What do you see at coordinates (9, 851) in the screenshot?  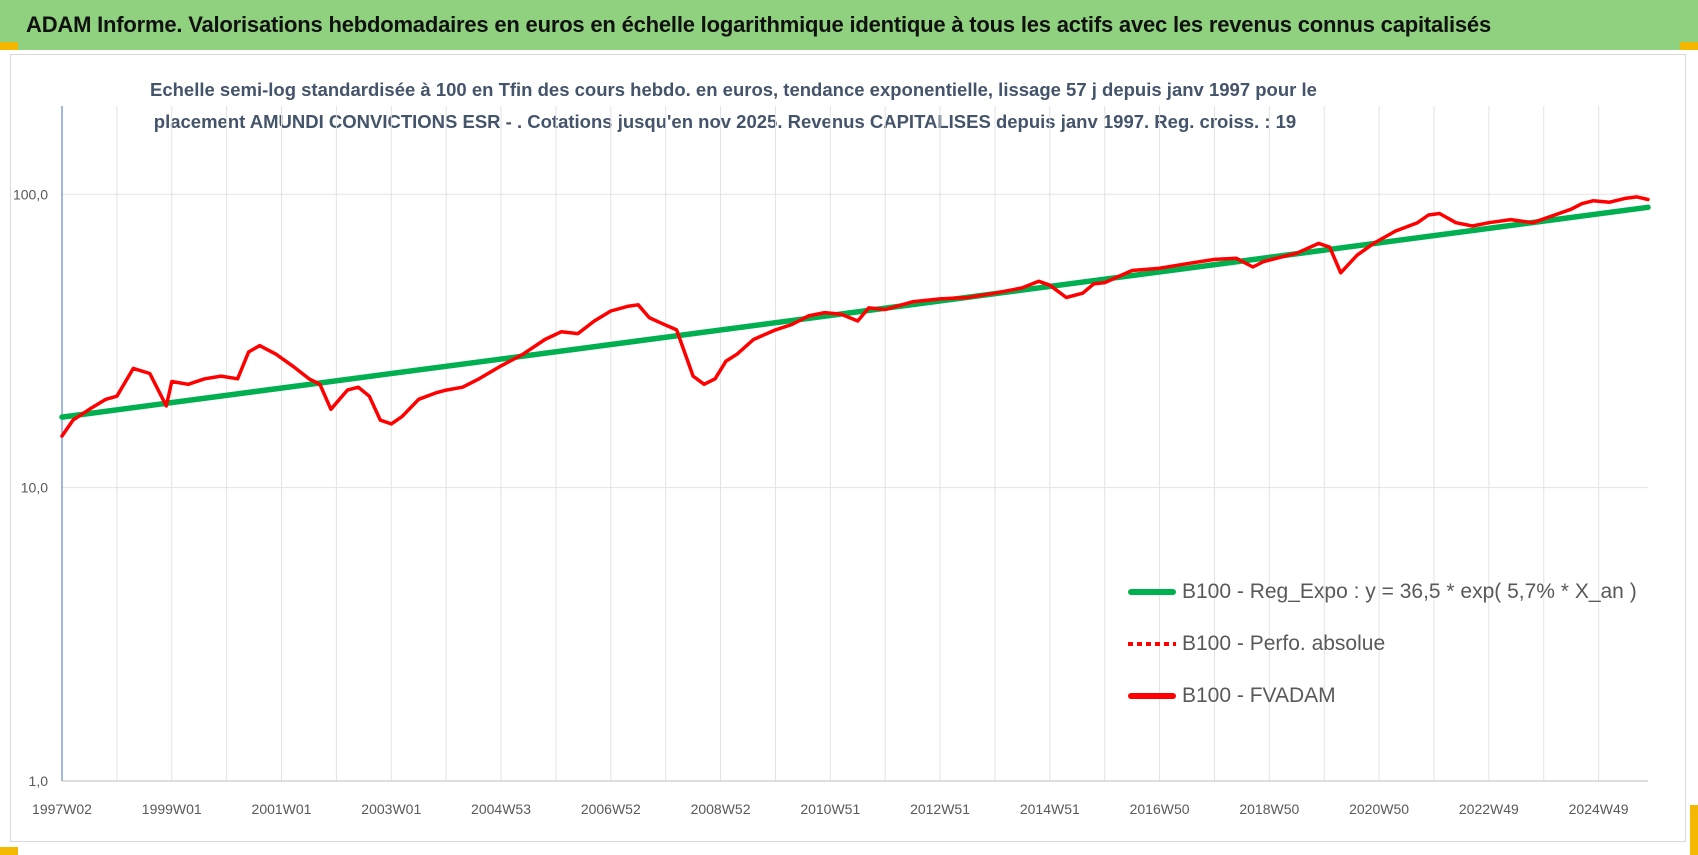 I see `corner-accent-bottom-left` at bounding box center [9, 851].